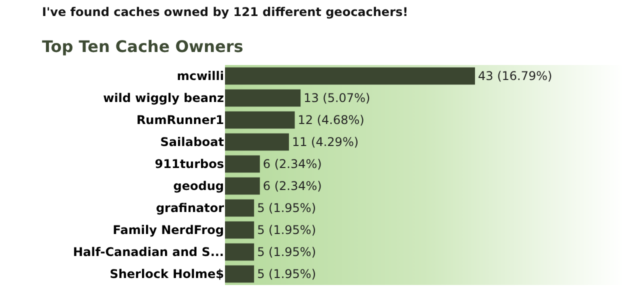 The width and height of the screenshot is (635, 301). I want to click on y-tick-label: Family NerdFrog, so click(168, 230).